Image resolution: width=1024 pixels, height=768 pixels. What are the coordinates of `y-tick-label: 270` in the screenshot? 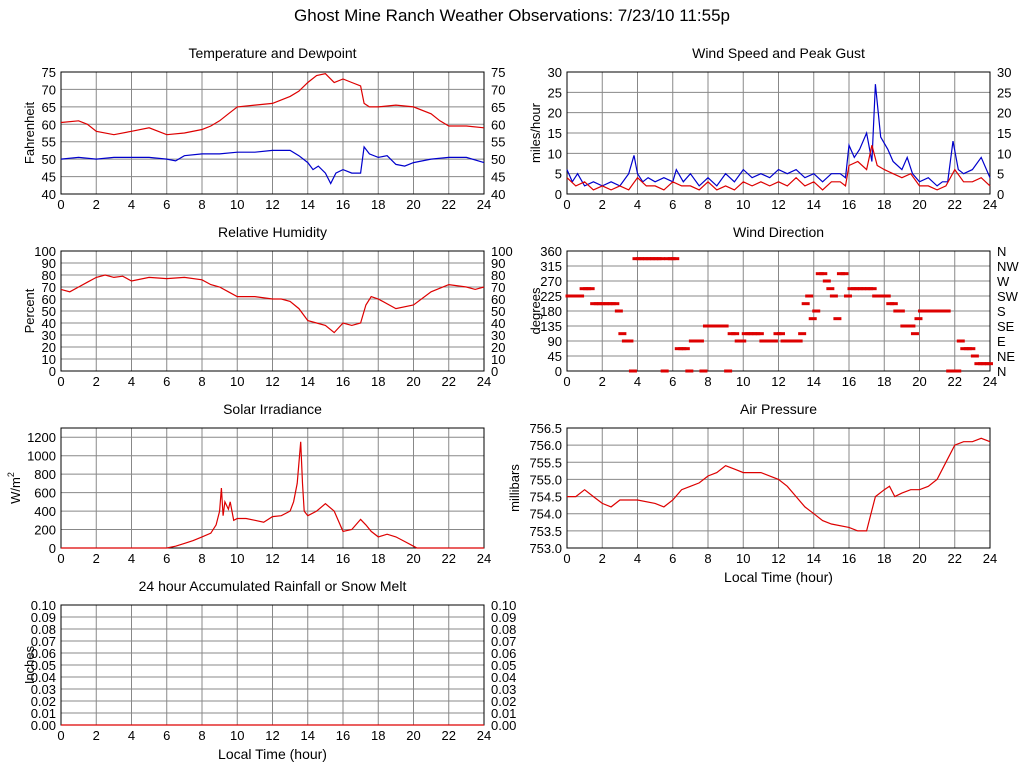 It's located at (551, 281).